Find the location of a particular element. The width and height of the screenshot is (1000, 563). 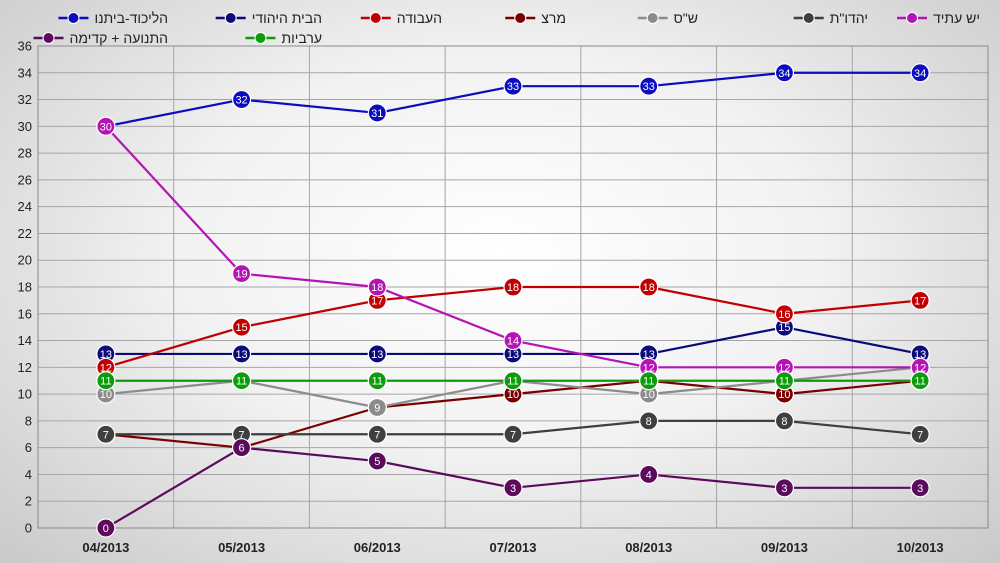

y-tick-label: 22 is located at coordinates (25, 233).